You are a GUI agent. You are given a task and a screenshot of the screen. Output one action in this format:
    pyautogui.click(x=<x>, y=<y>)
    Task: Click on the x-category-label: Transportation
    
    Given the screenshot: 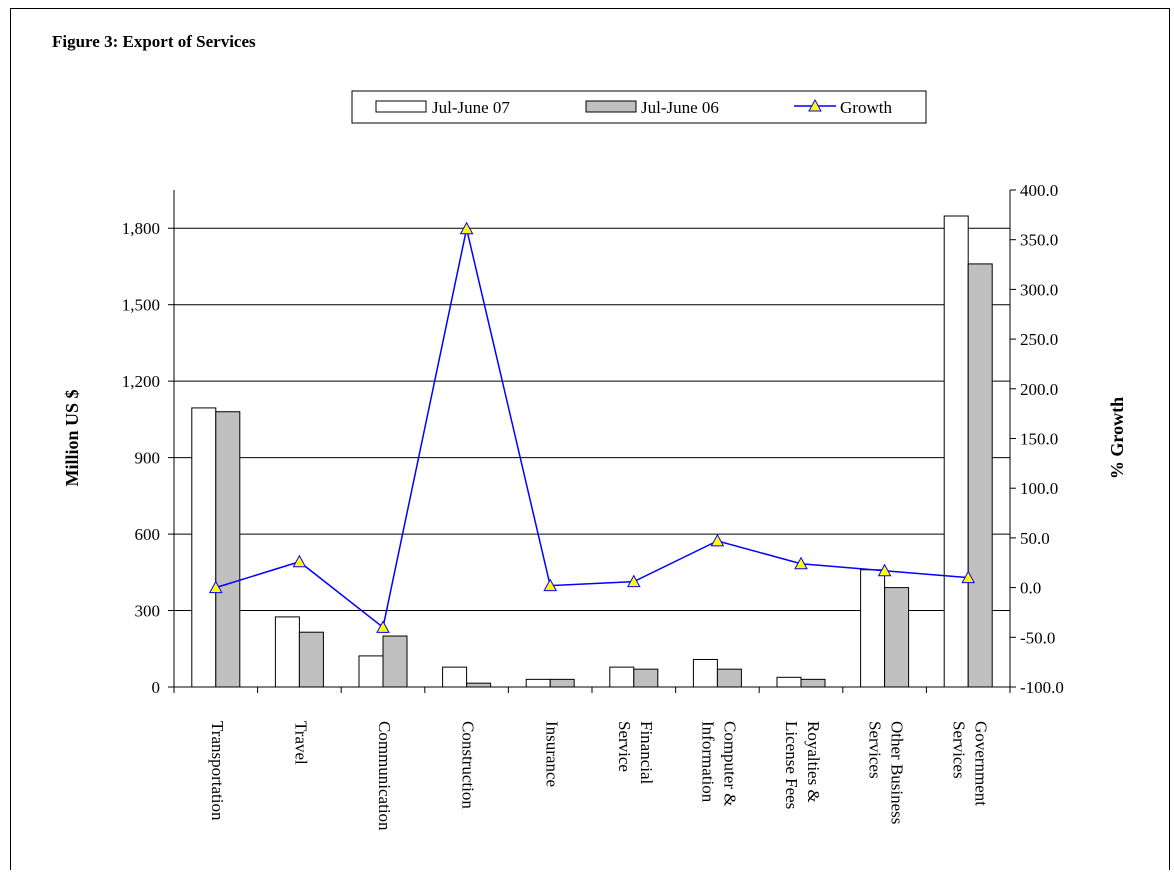 What is the action you would take?
    pyautogui.click(x=217, y=771)
    